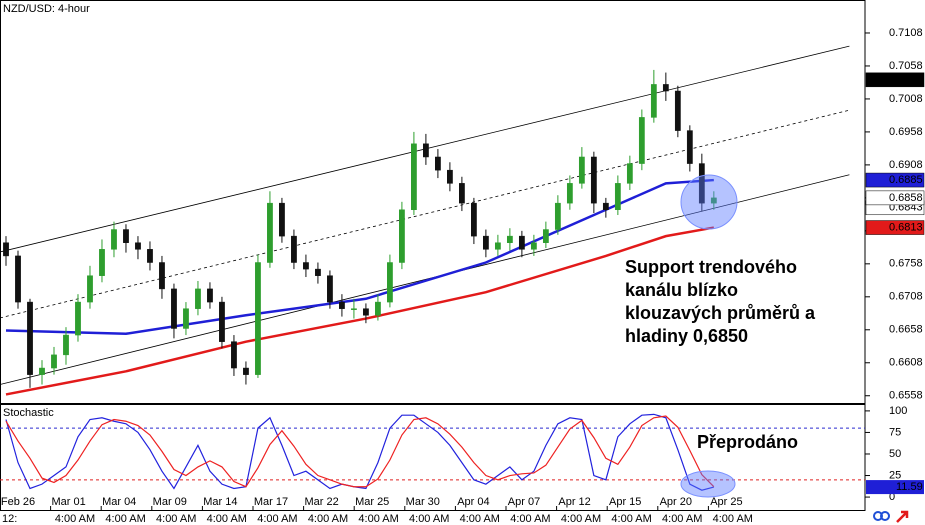  I want to click on arrow-icon, so click(902, 516).